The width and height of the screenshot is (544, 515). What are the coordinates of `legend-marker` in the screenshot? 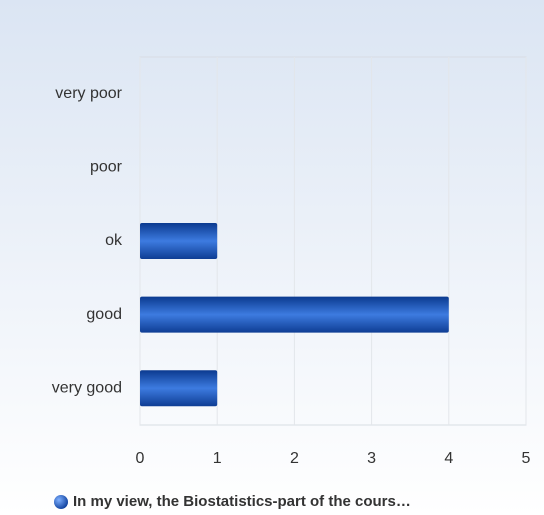 It's located at (61, 502).